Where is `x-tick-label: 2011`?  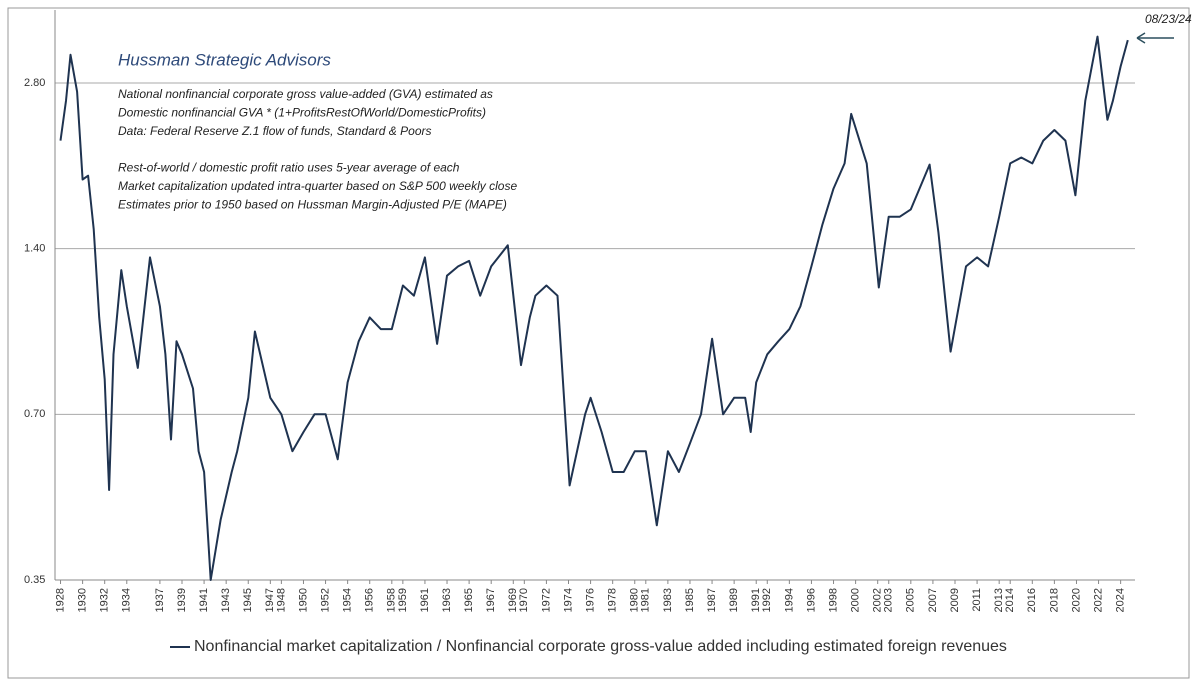 x-tick-label: 2011 is located at coordinates (977, 600).